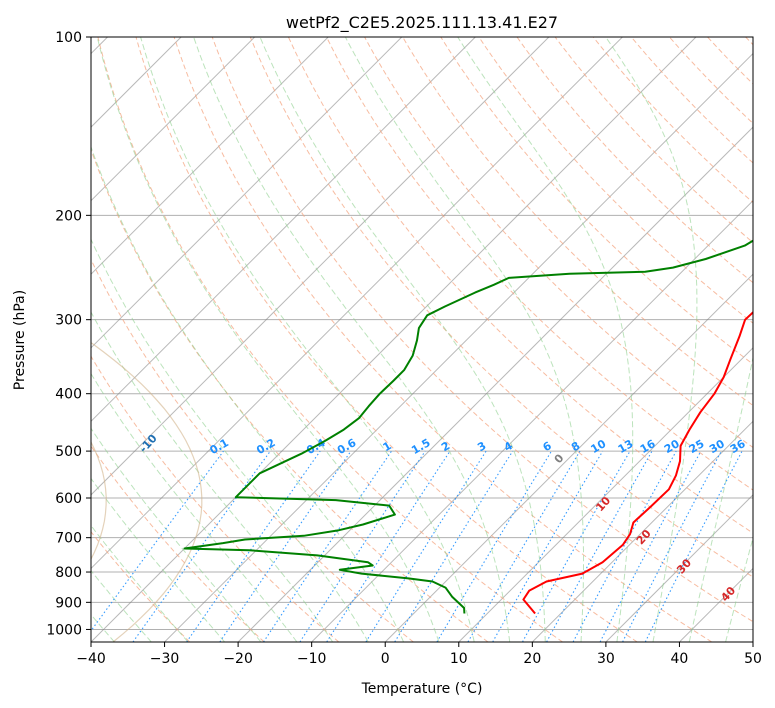 This screenshot has width=775, height=708. Describe the element at coordinates (420, 446) in the screenshot. I see `mixing-ratio-label: 1.5` at that location.